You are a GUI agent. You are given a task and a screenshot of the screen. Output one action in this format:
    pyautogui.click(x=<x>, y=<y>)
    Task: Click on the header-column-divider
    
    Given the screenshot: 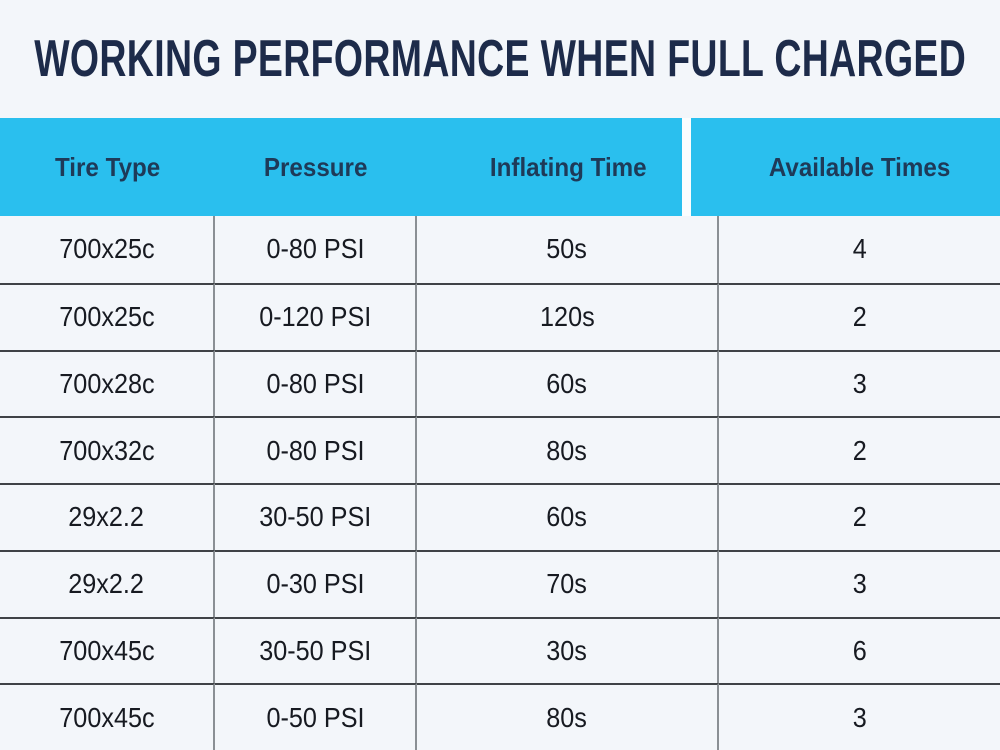 What is the action you would take?
    pyautogui.click(x=686, y=167)
    